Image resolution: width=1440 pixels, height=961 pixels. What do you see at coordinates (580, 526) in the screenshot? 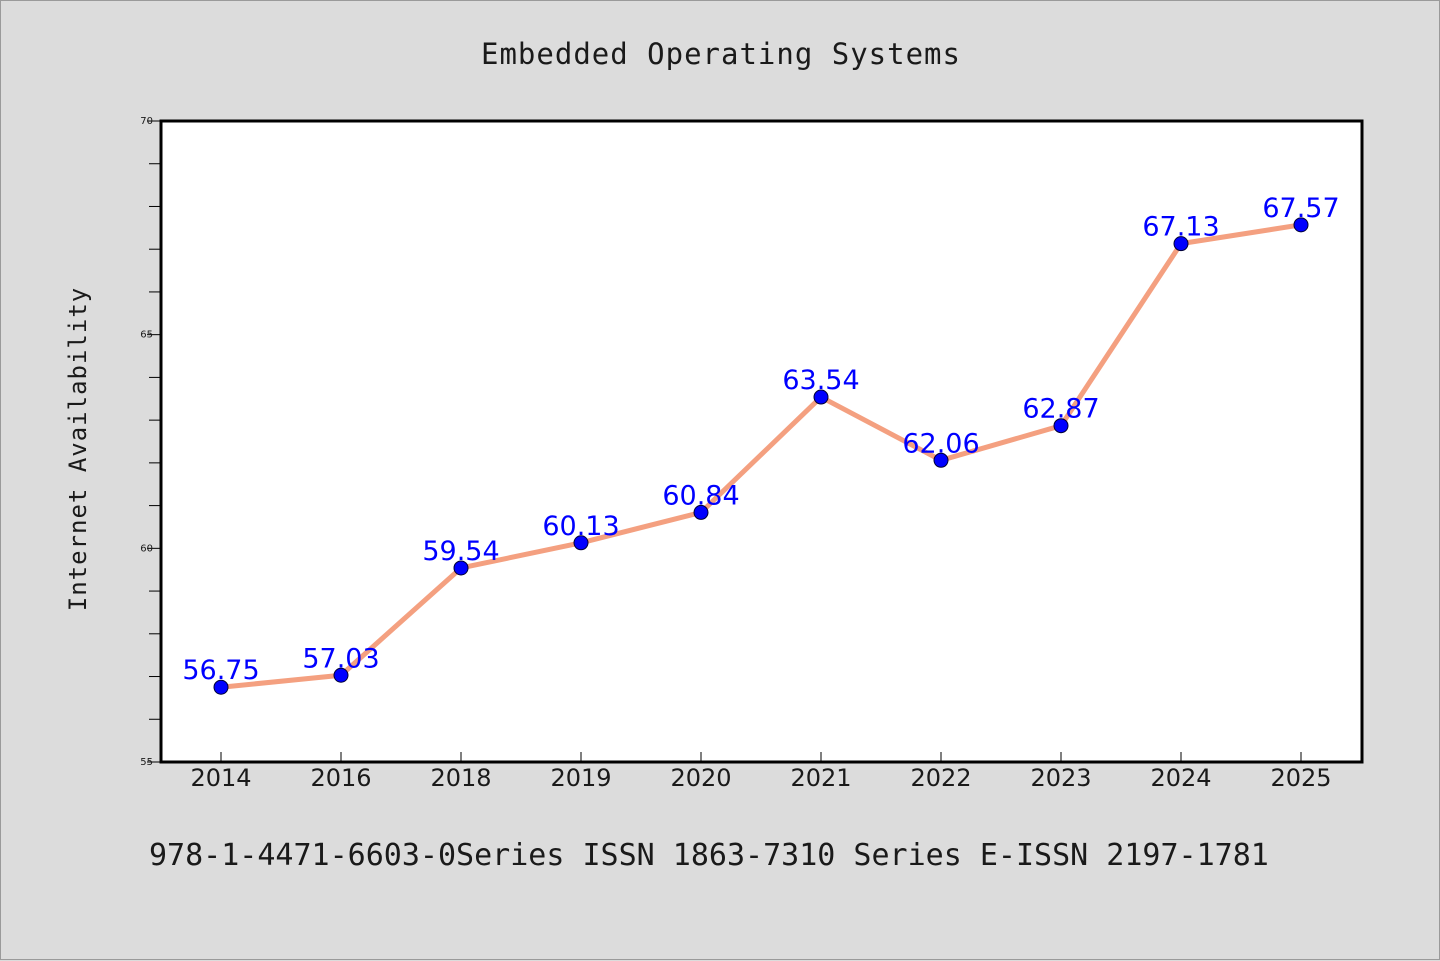
I see `data-label: 60.13` at bounding box center [580, 526].